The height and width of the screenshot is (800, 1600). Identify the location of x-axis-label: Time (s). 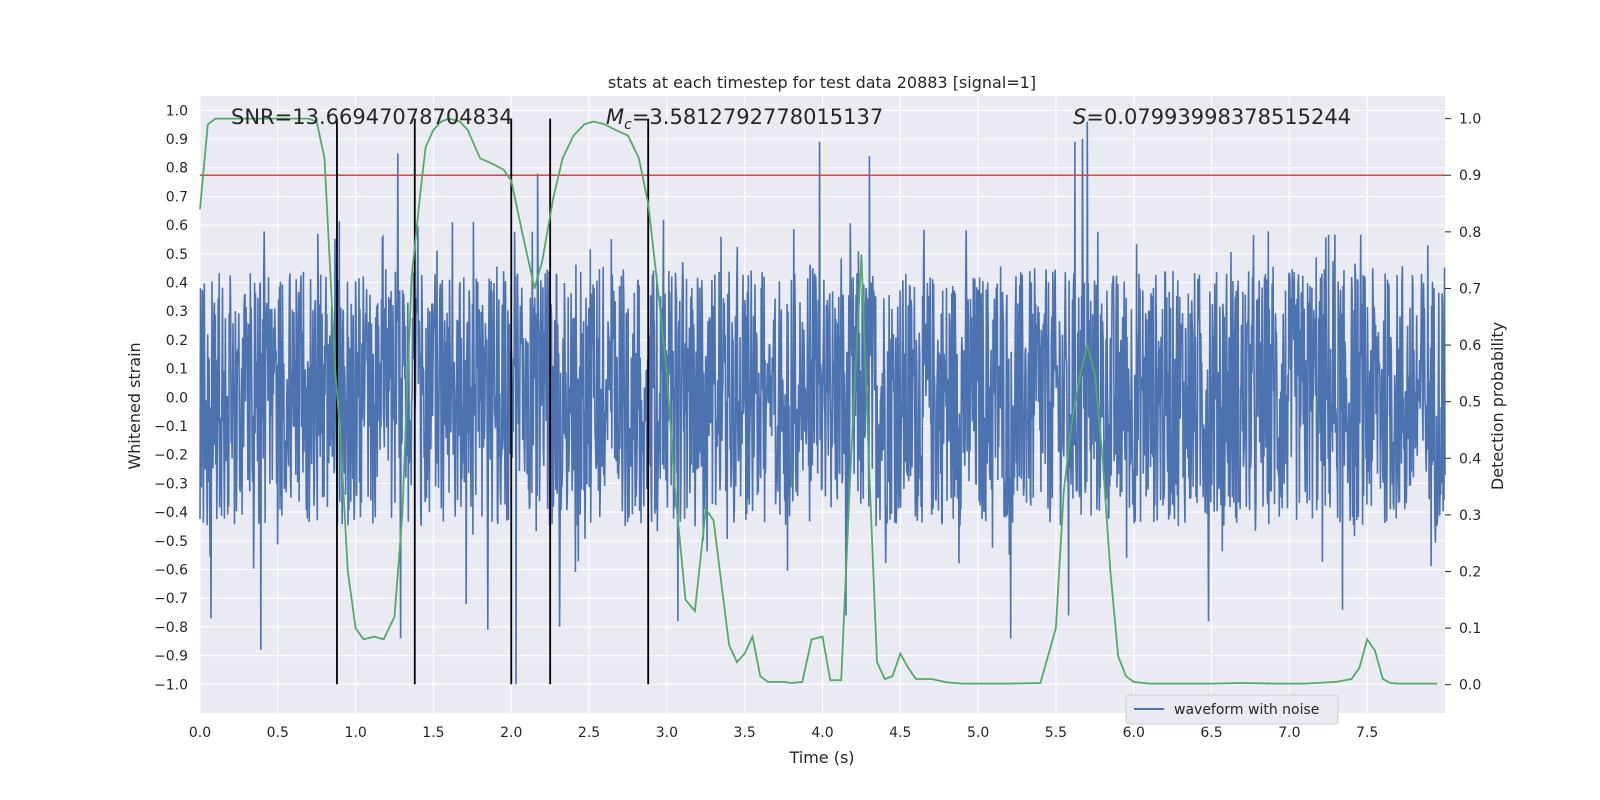
(821, 757).